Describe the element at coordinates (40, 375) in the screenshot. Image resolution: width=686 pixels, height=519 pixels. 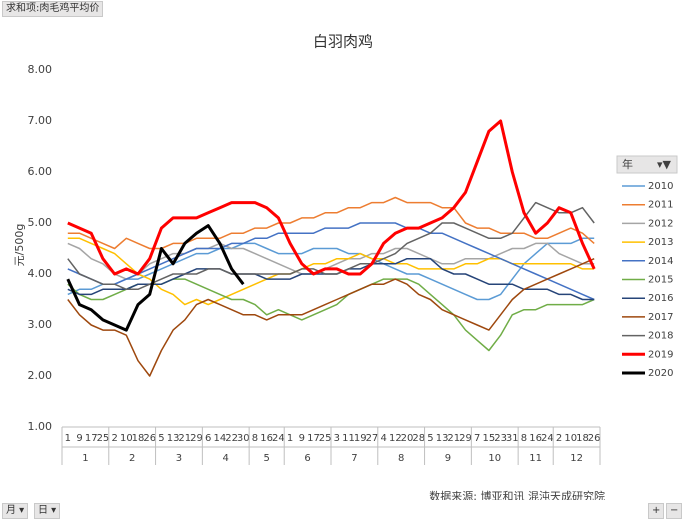
I see `y-tick-label: 2.00` at that location.